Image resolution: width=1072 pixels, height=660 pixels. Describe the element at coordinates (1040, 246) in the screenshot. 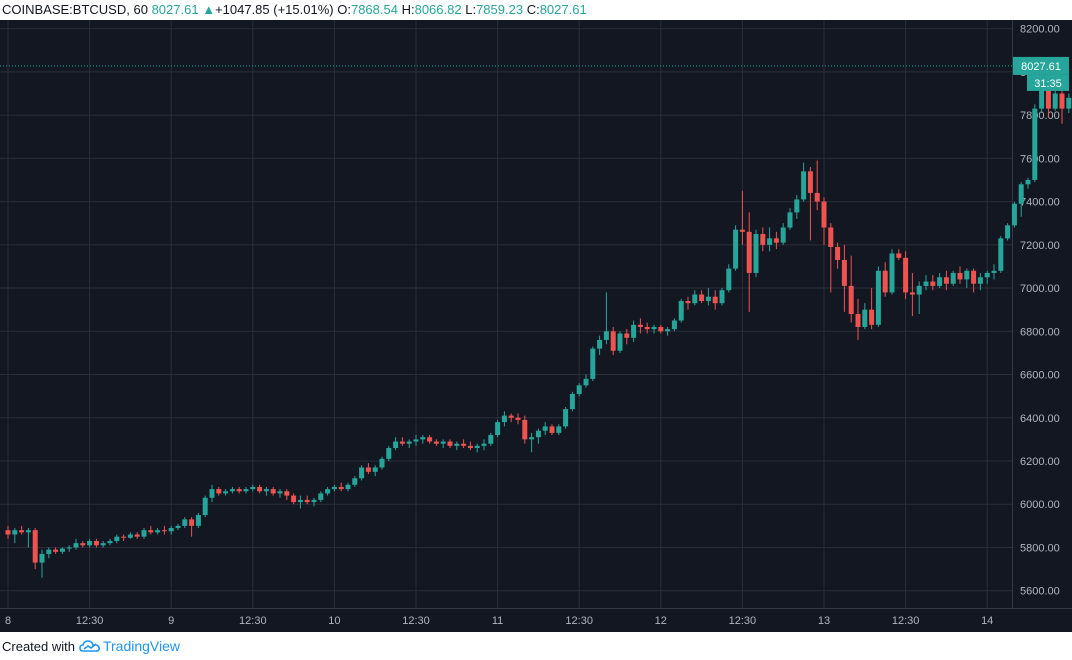

I see `y-tick-label: 7200.00` at that location.